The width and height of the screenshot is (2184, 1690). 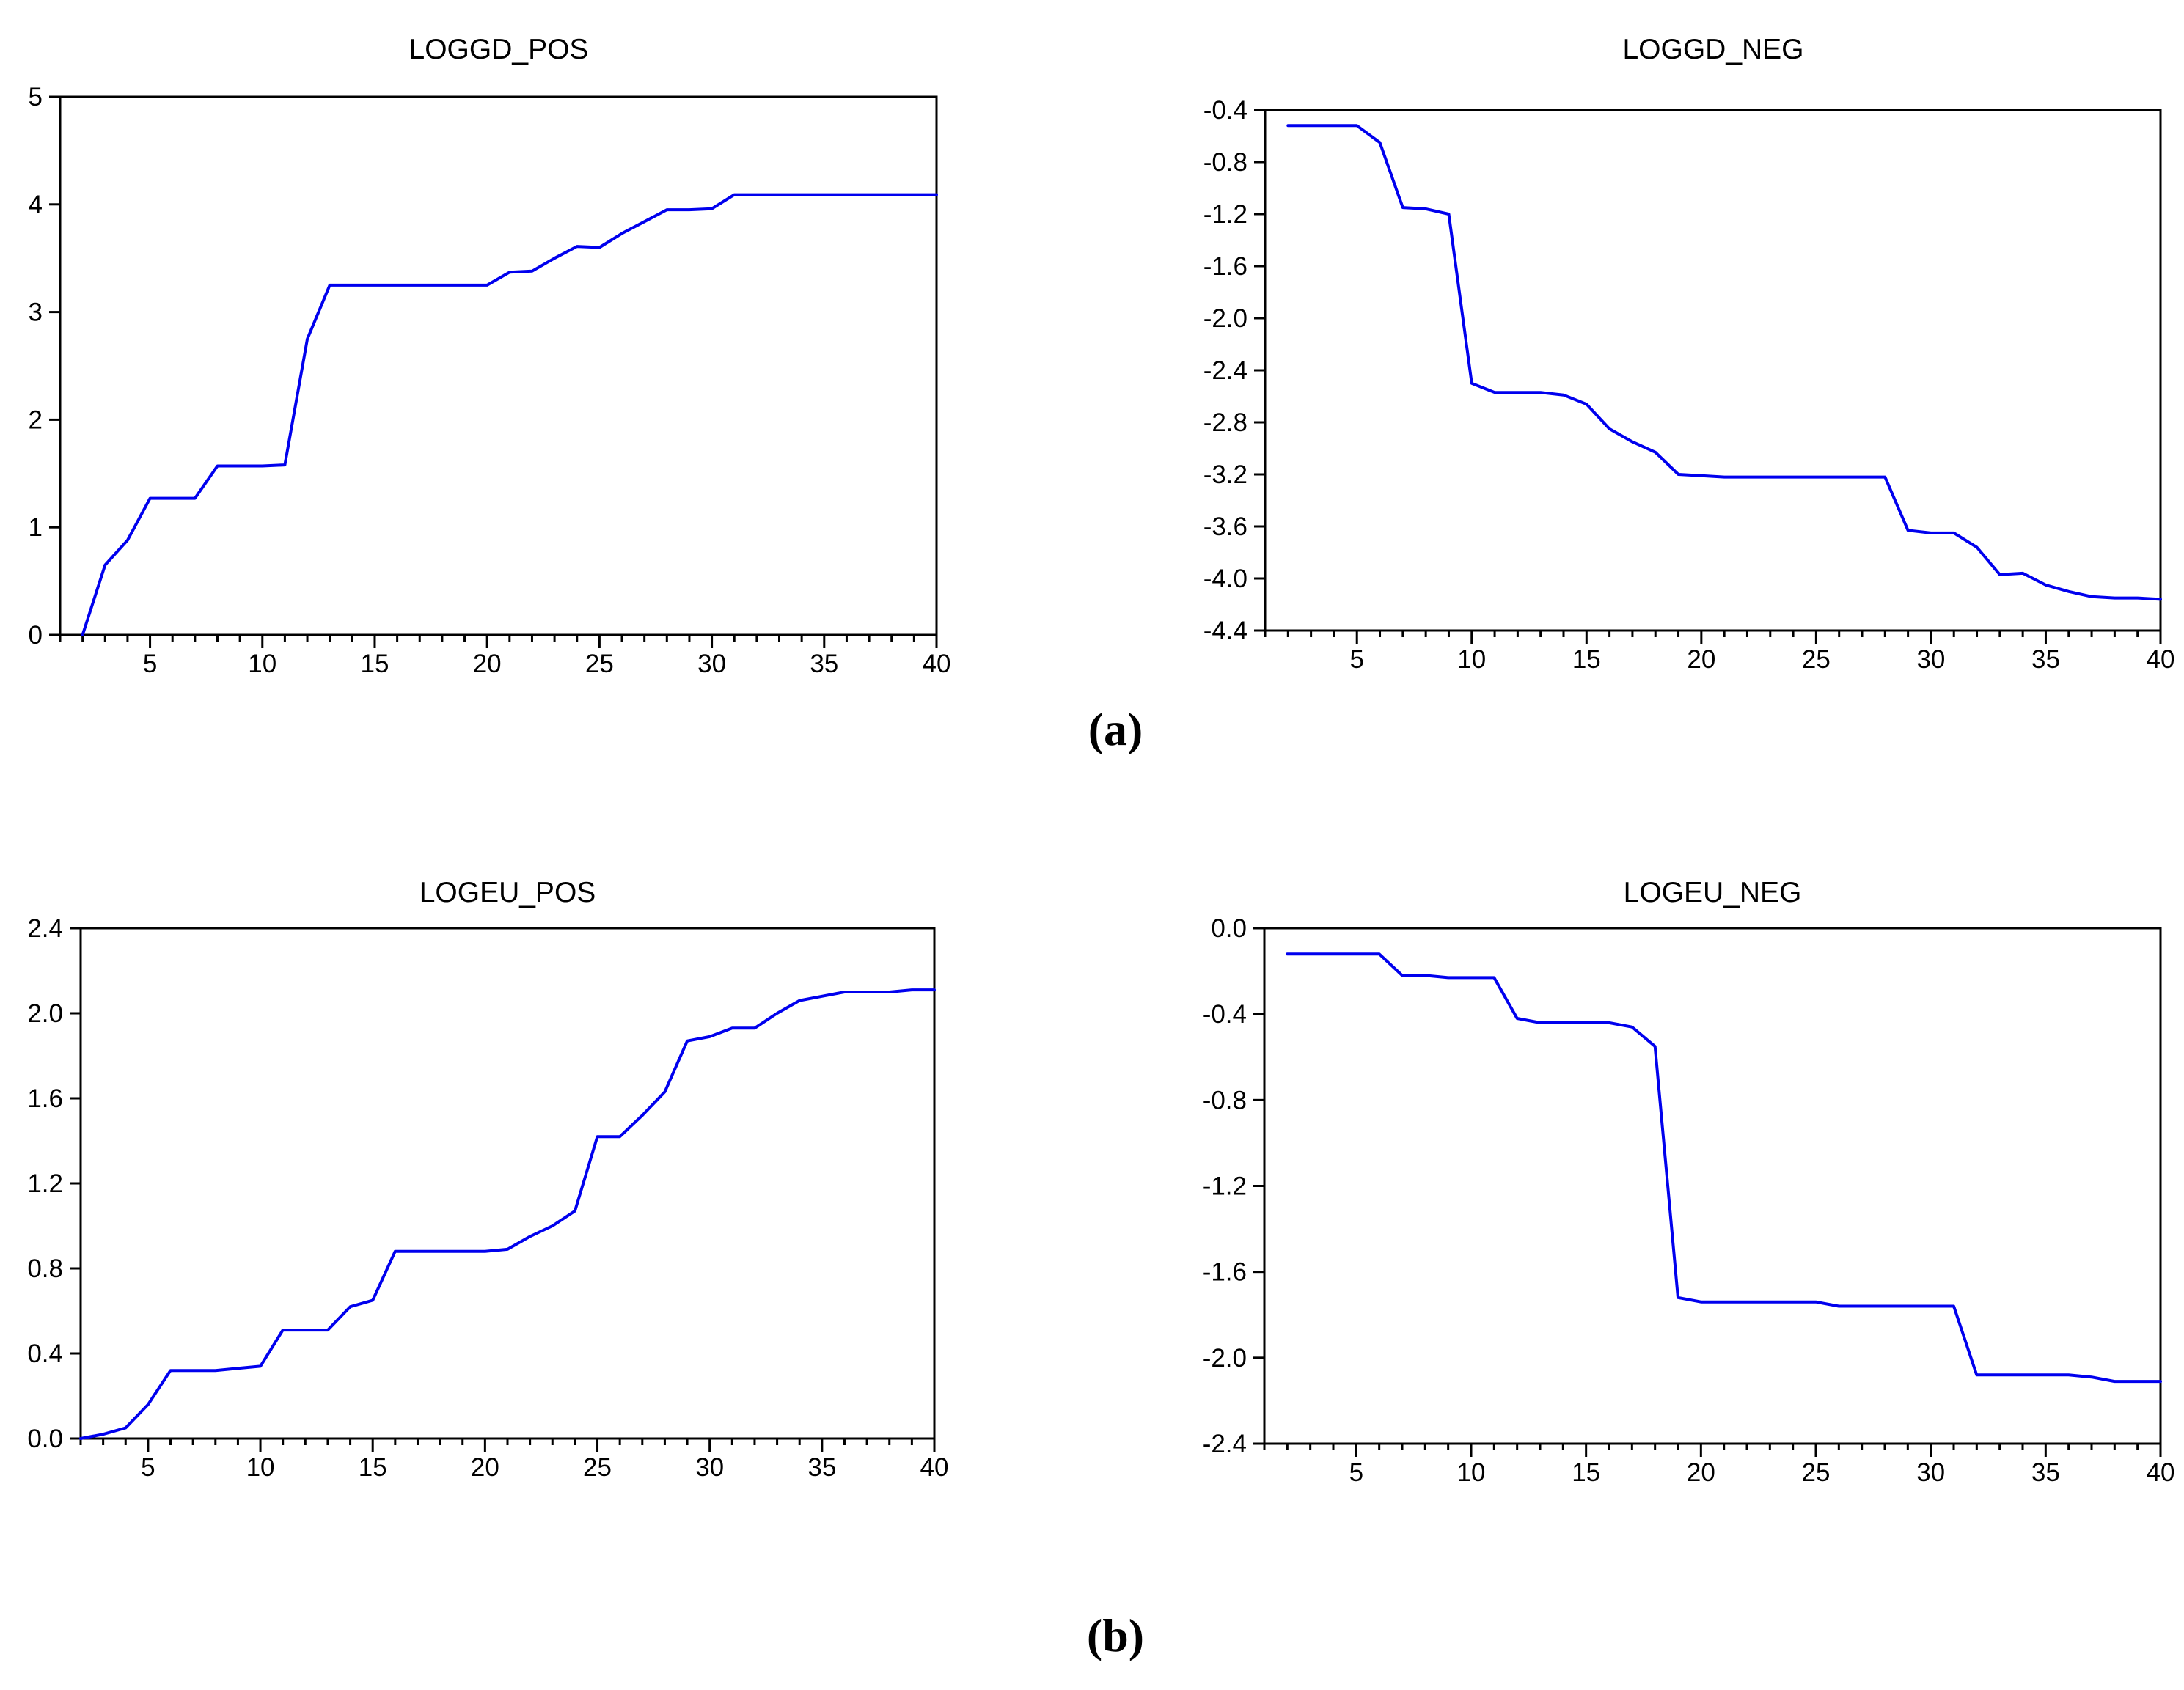 I want to click on y-tick-label: 0, so click(x=36, y=635).